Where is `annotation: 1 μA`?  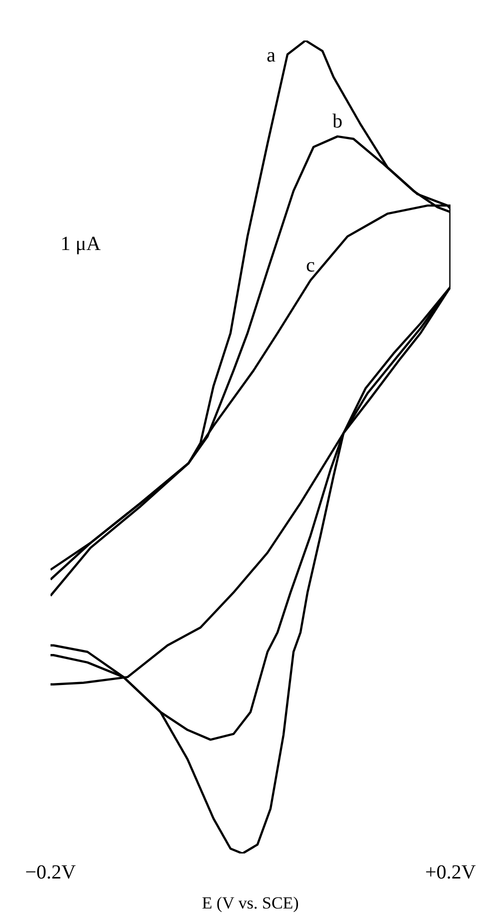
annotation: 1 μA is located at coordinates (81, 243).